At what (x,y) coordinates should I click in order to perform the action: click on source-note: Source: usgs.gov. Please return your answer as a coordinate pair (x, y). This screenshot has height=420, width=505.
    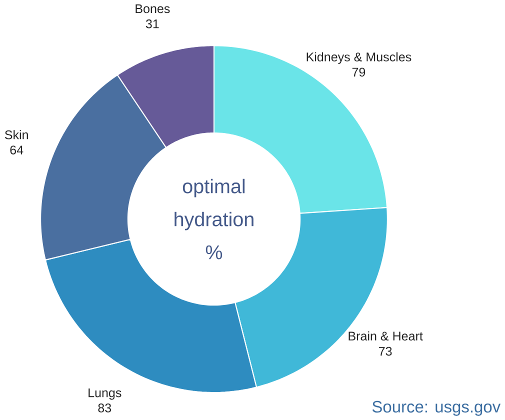
    Looking at the image, I should click on (436, 408).